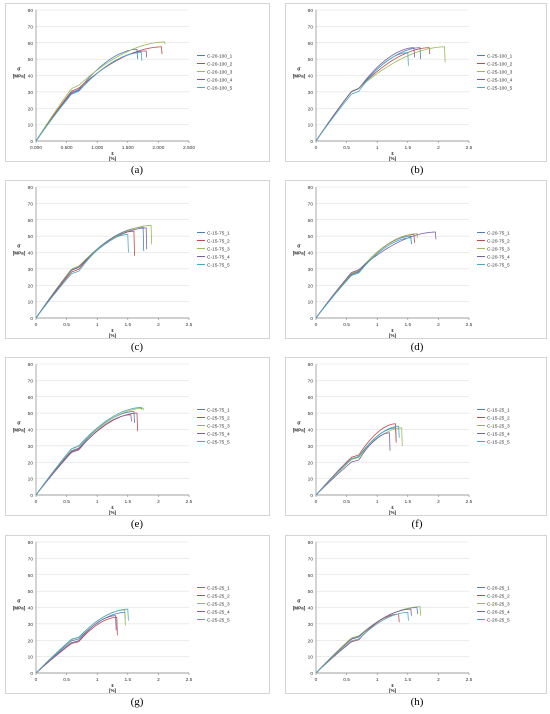 The height and width of the screenshot is (714, 550). What do you see at coordinates (218, 426) in the screenshot?
I see `legend-label: C-25-75_3` at bounding box center [218, 426].